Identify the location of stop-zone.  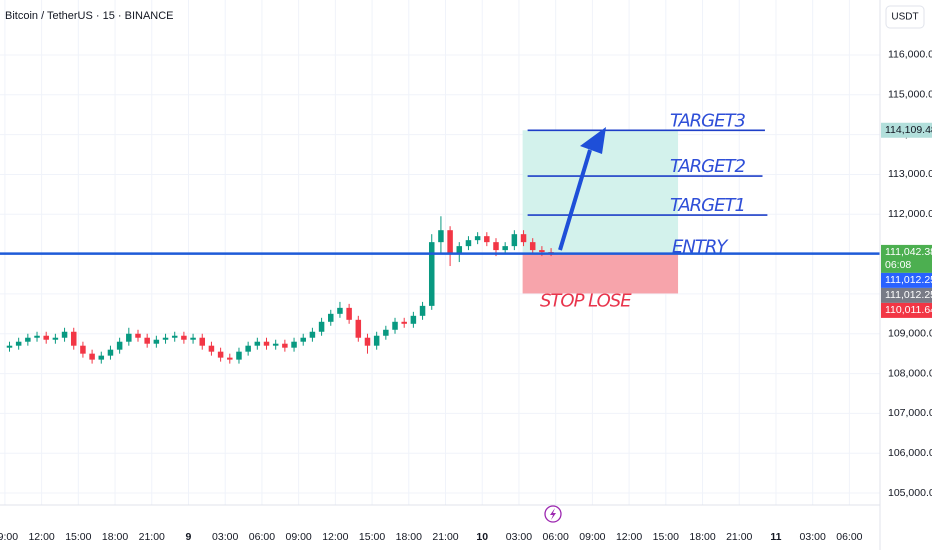
(600, 273).